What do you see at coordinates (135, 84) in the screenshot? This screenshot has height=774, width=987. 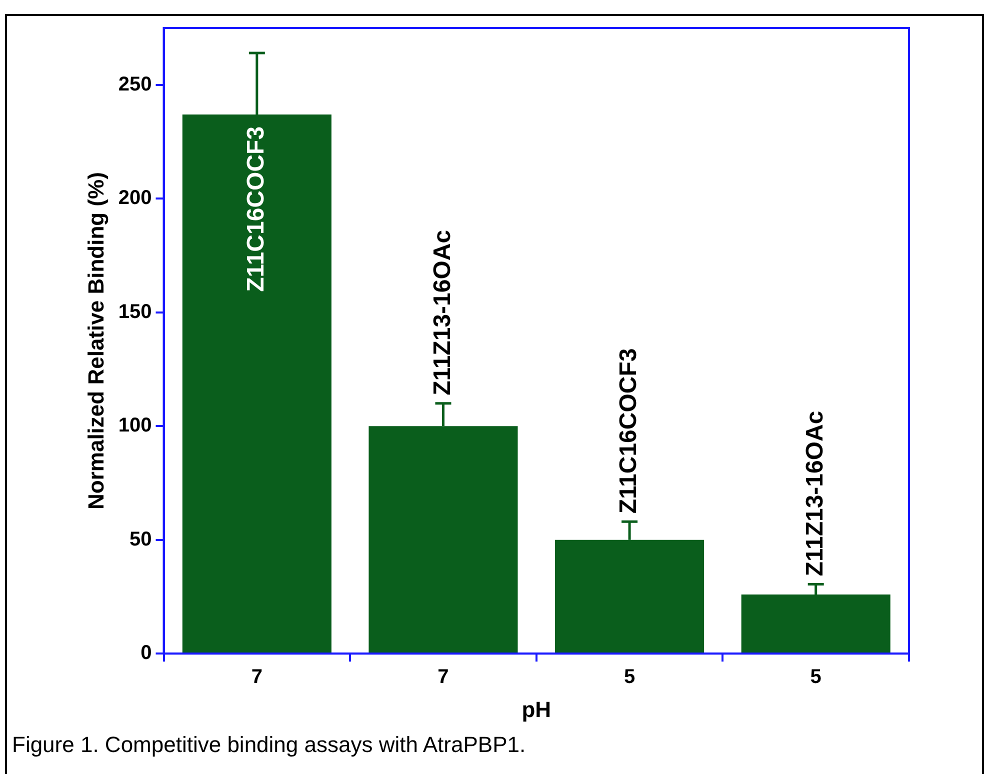 I see `y-tick-label: 250` at bounding box center [135, 84].